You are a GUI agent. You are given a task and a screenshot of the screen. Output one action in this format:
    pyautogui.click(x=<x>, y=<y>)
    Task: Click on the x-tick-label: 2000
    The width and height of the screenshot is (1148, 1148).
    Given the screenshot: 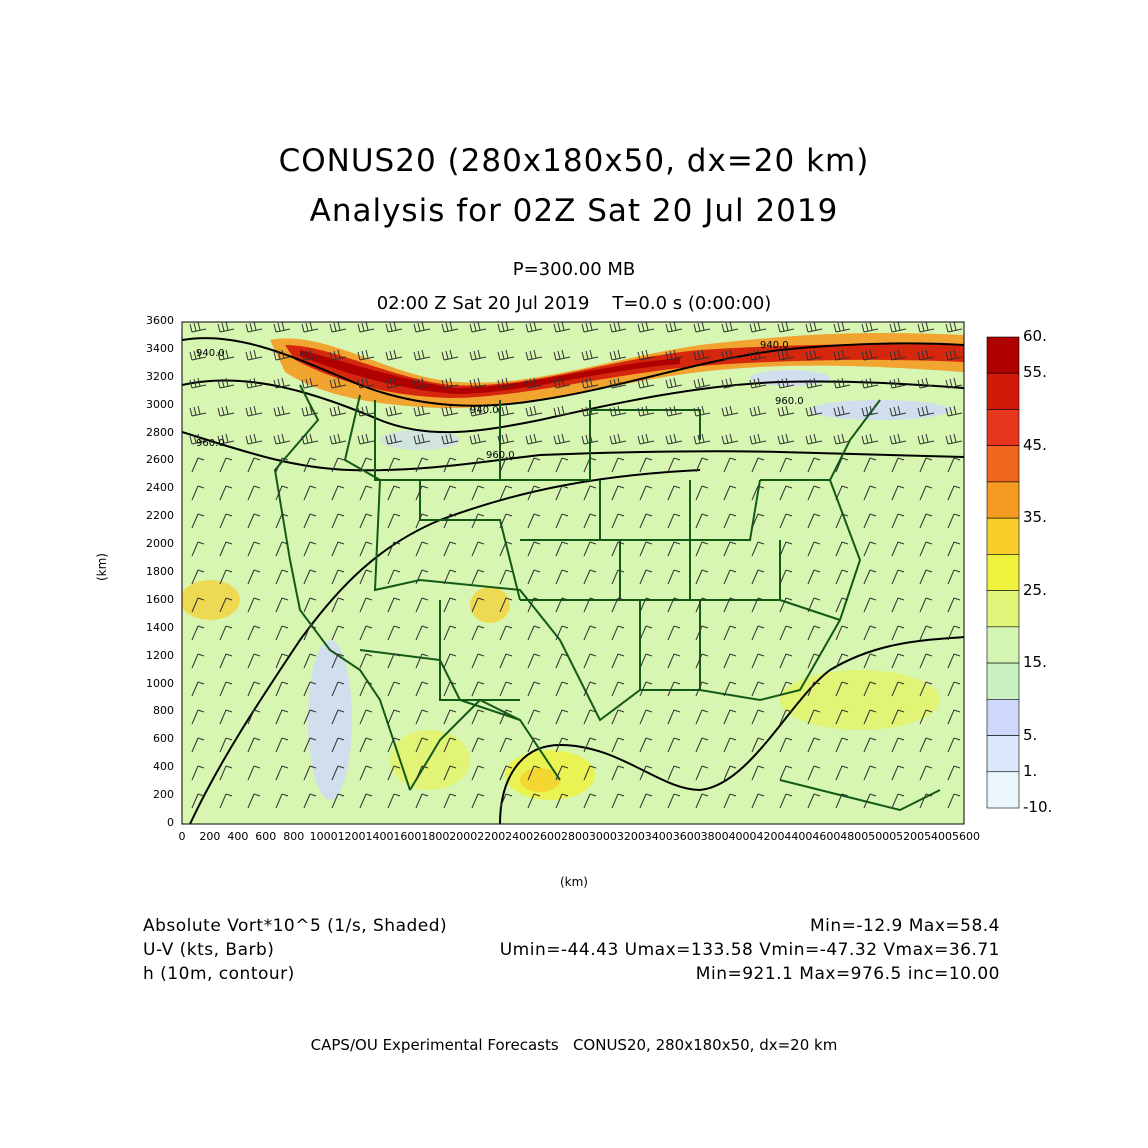 What is the action you would take?
    pyautogui.click(x=463, y=836)
    